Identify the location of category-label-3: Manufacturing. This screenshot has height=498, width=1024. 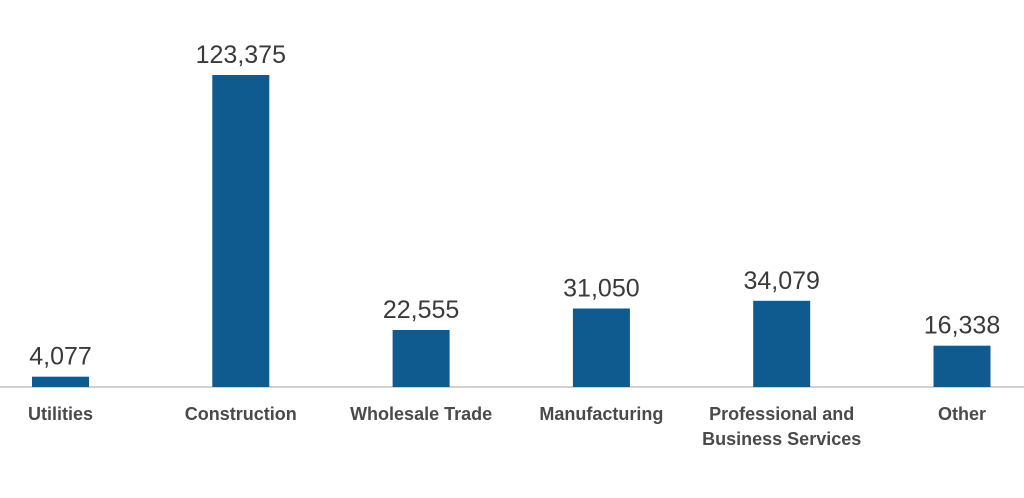
(601, 414).